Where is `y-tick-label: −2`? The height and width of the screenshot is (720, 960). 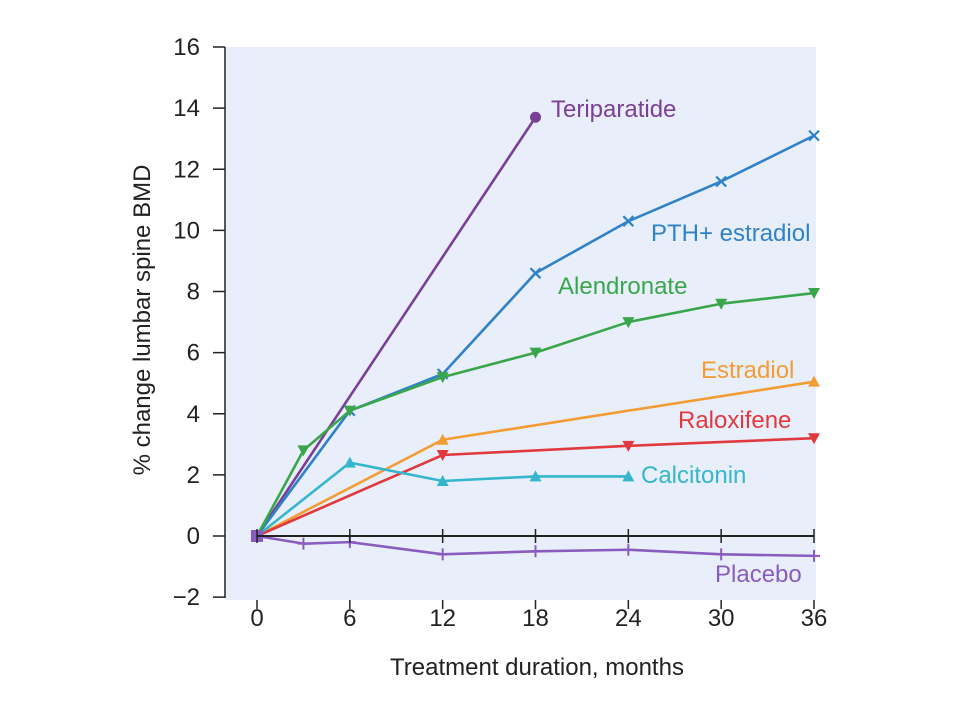 y-tick-label: −2 is located at coordinates (186, 597).